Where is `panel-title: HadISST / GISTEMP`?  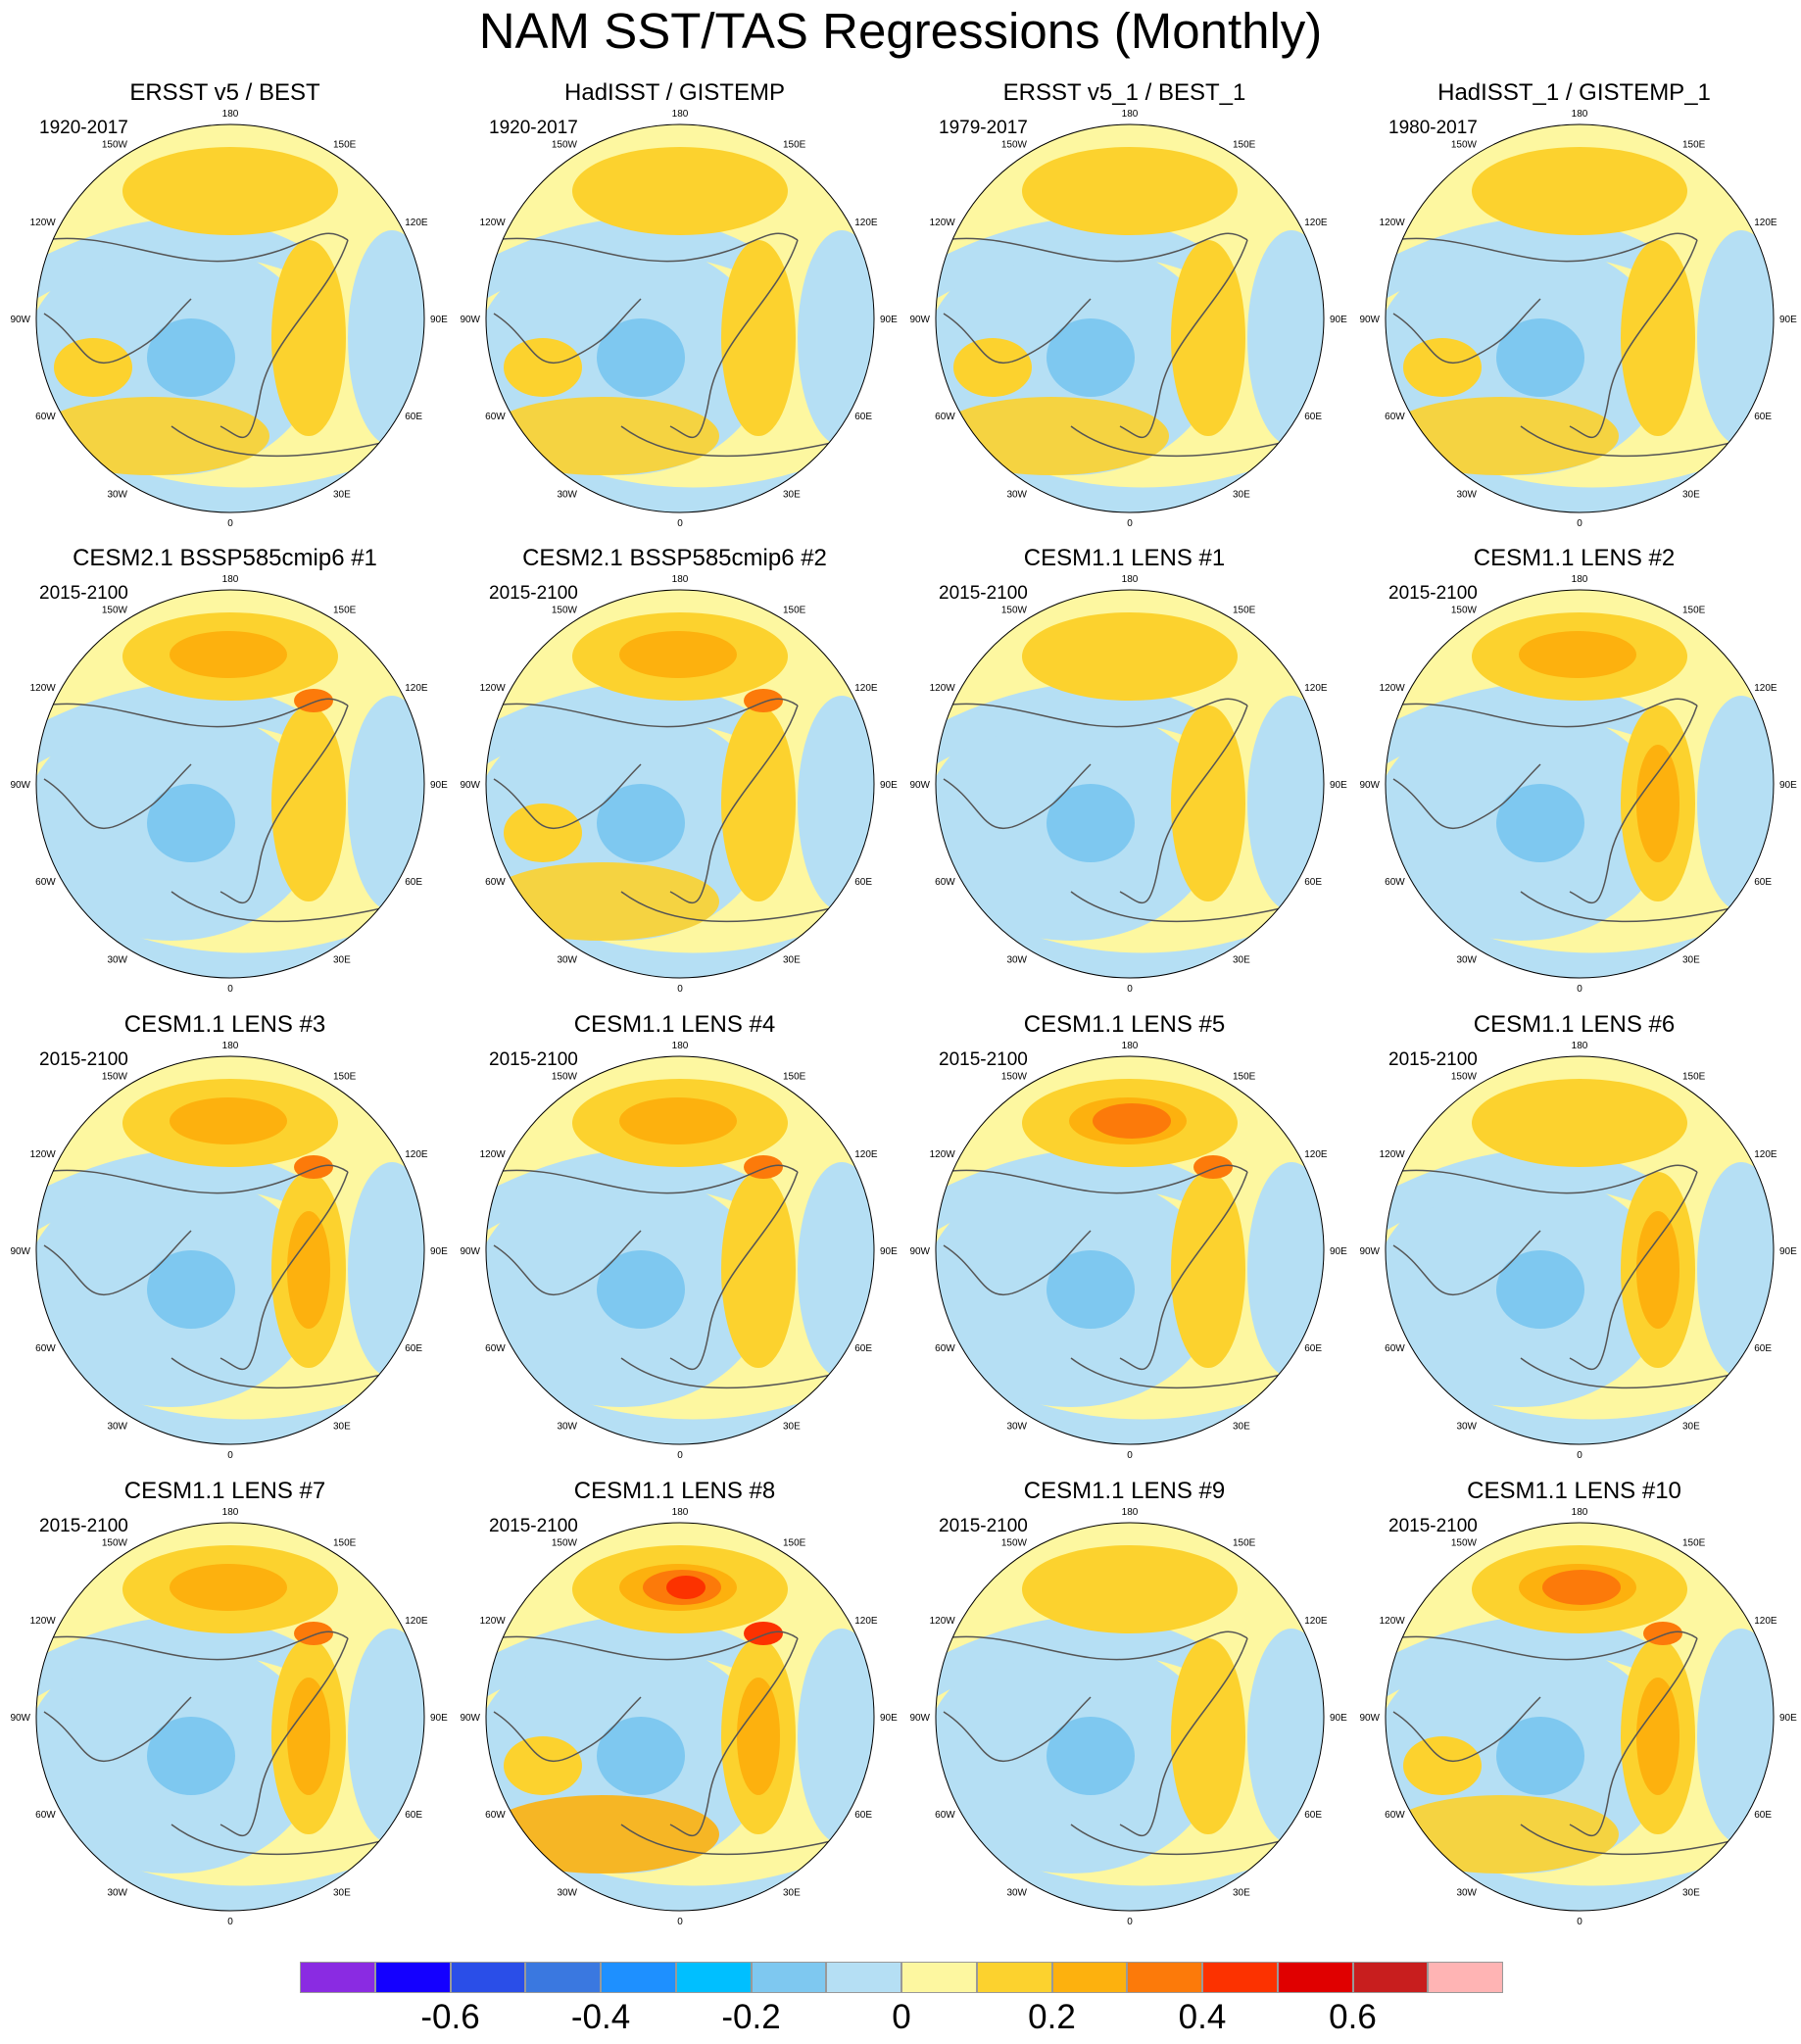
panel-title: HadISST / GISTEMP is located at coordinates (674, 93).